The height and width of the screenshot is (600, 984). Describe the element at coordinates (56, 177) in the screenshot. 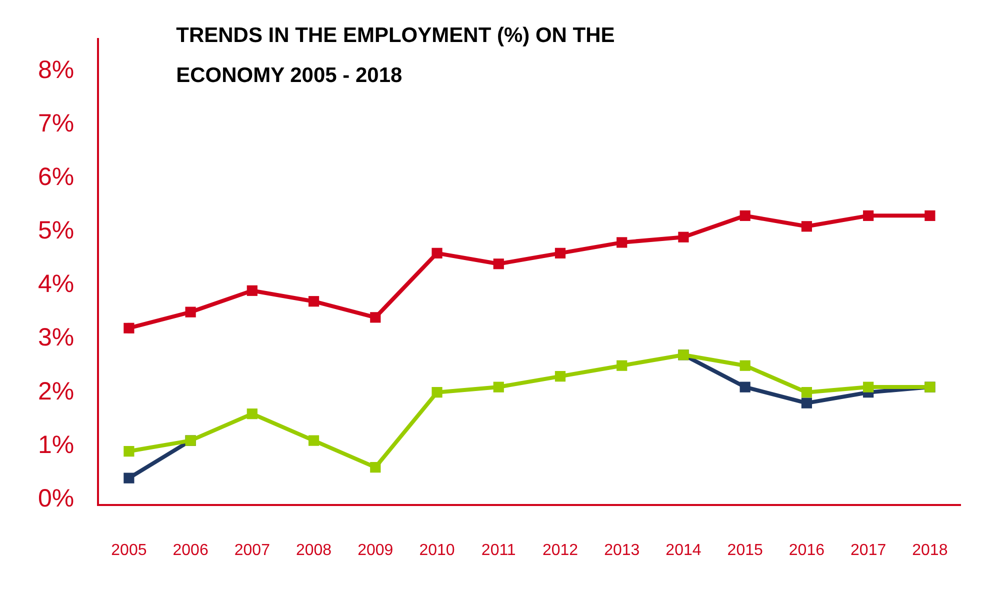

I see `y-tick-label: 6%` at that location.